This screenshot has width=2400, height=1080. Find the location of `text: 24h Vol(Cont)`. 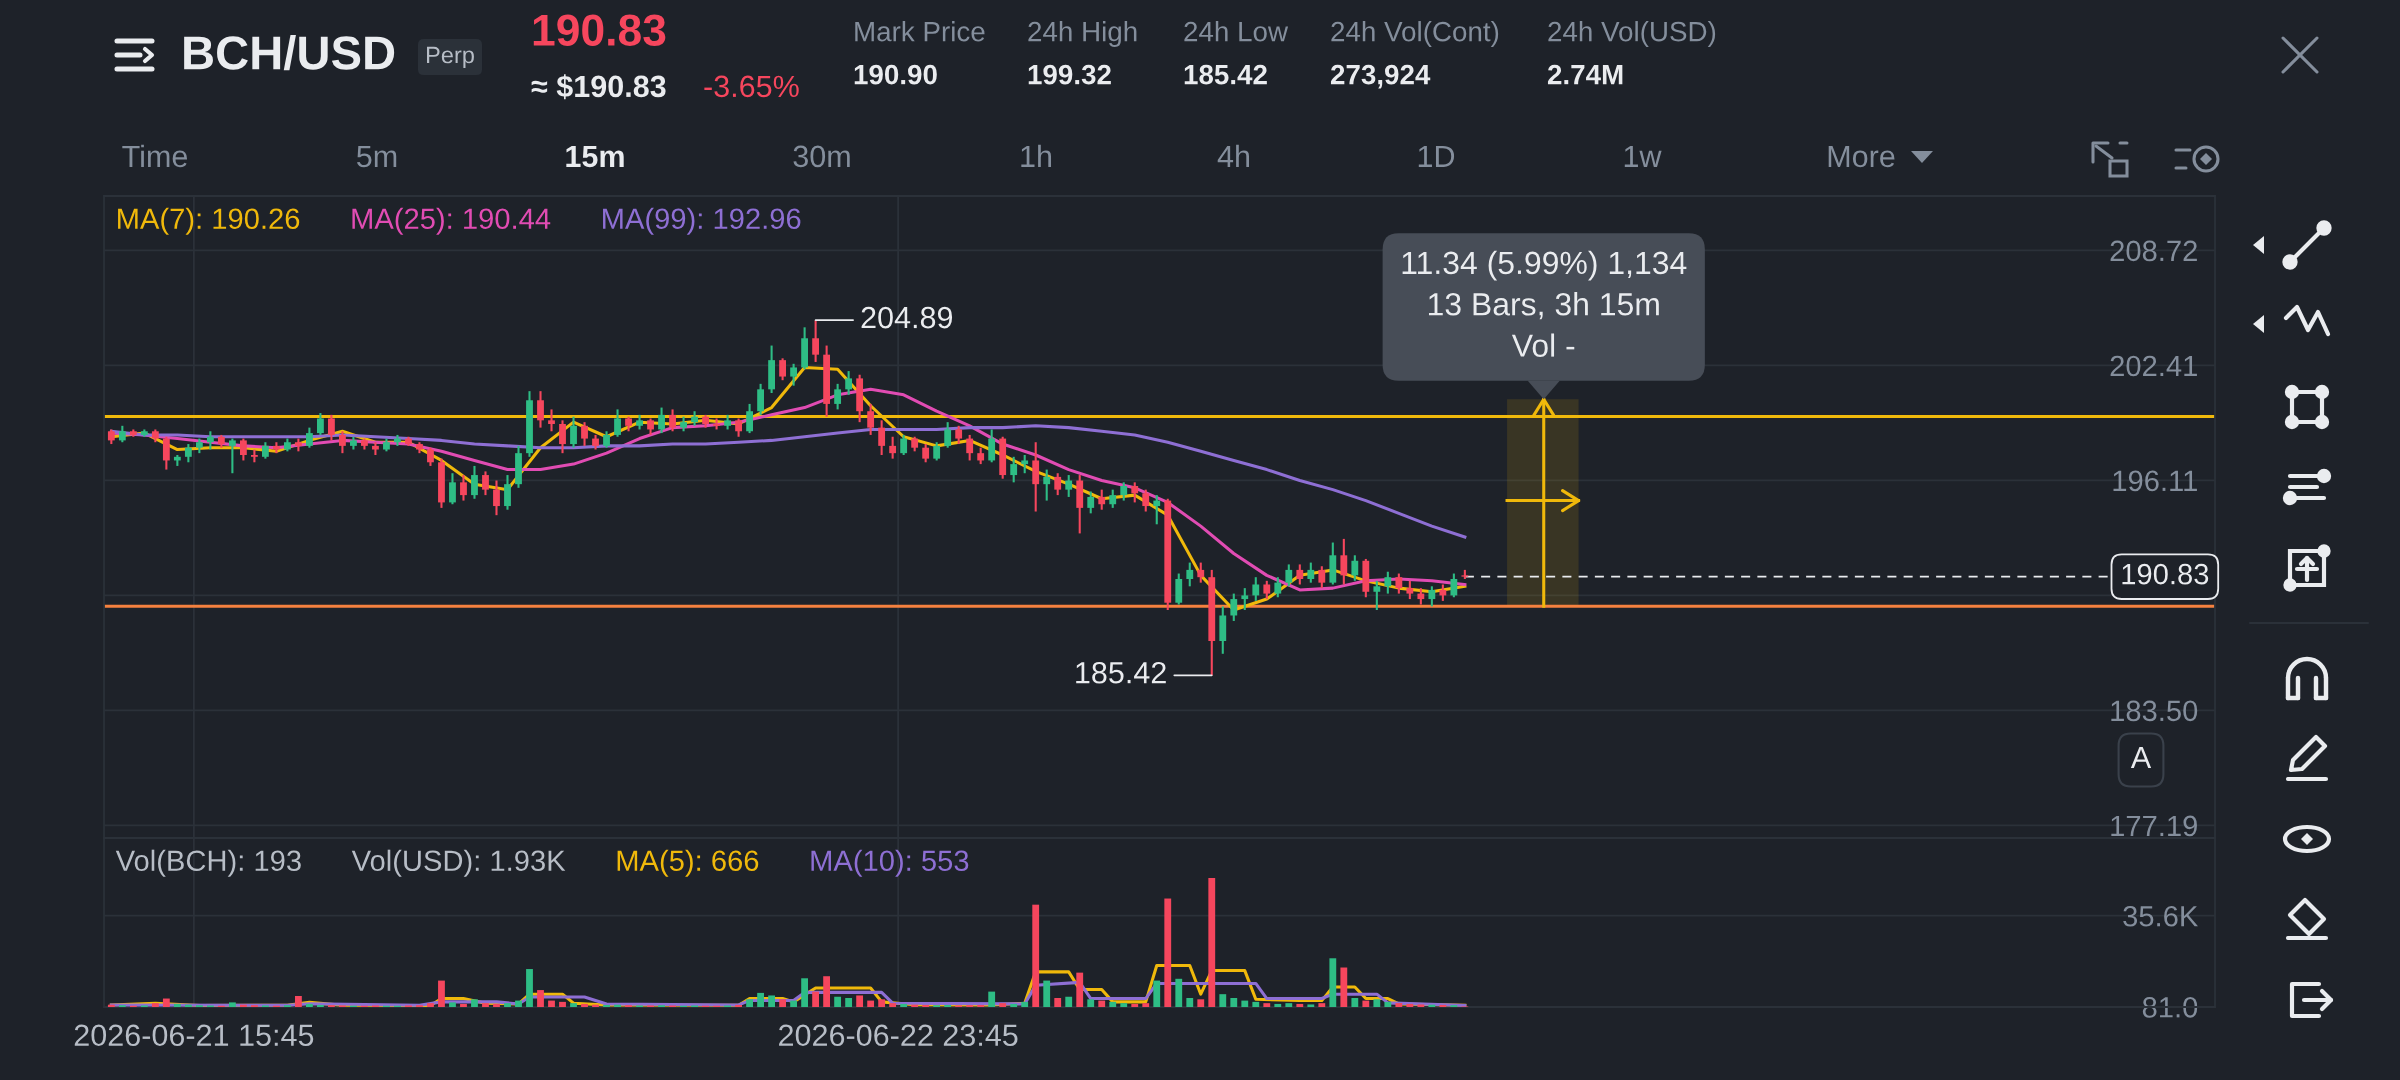

text: 24h Vol(Cont) is located at coordinates (1415, 34).